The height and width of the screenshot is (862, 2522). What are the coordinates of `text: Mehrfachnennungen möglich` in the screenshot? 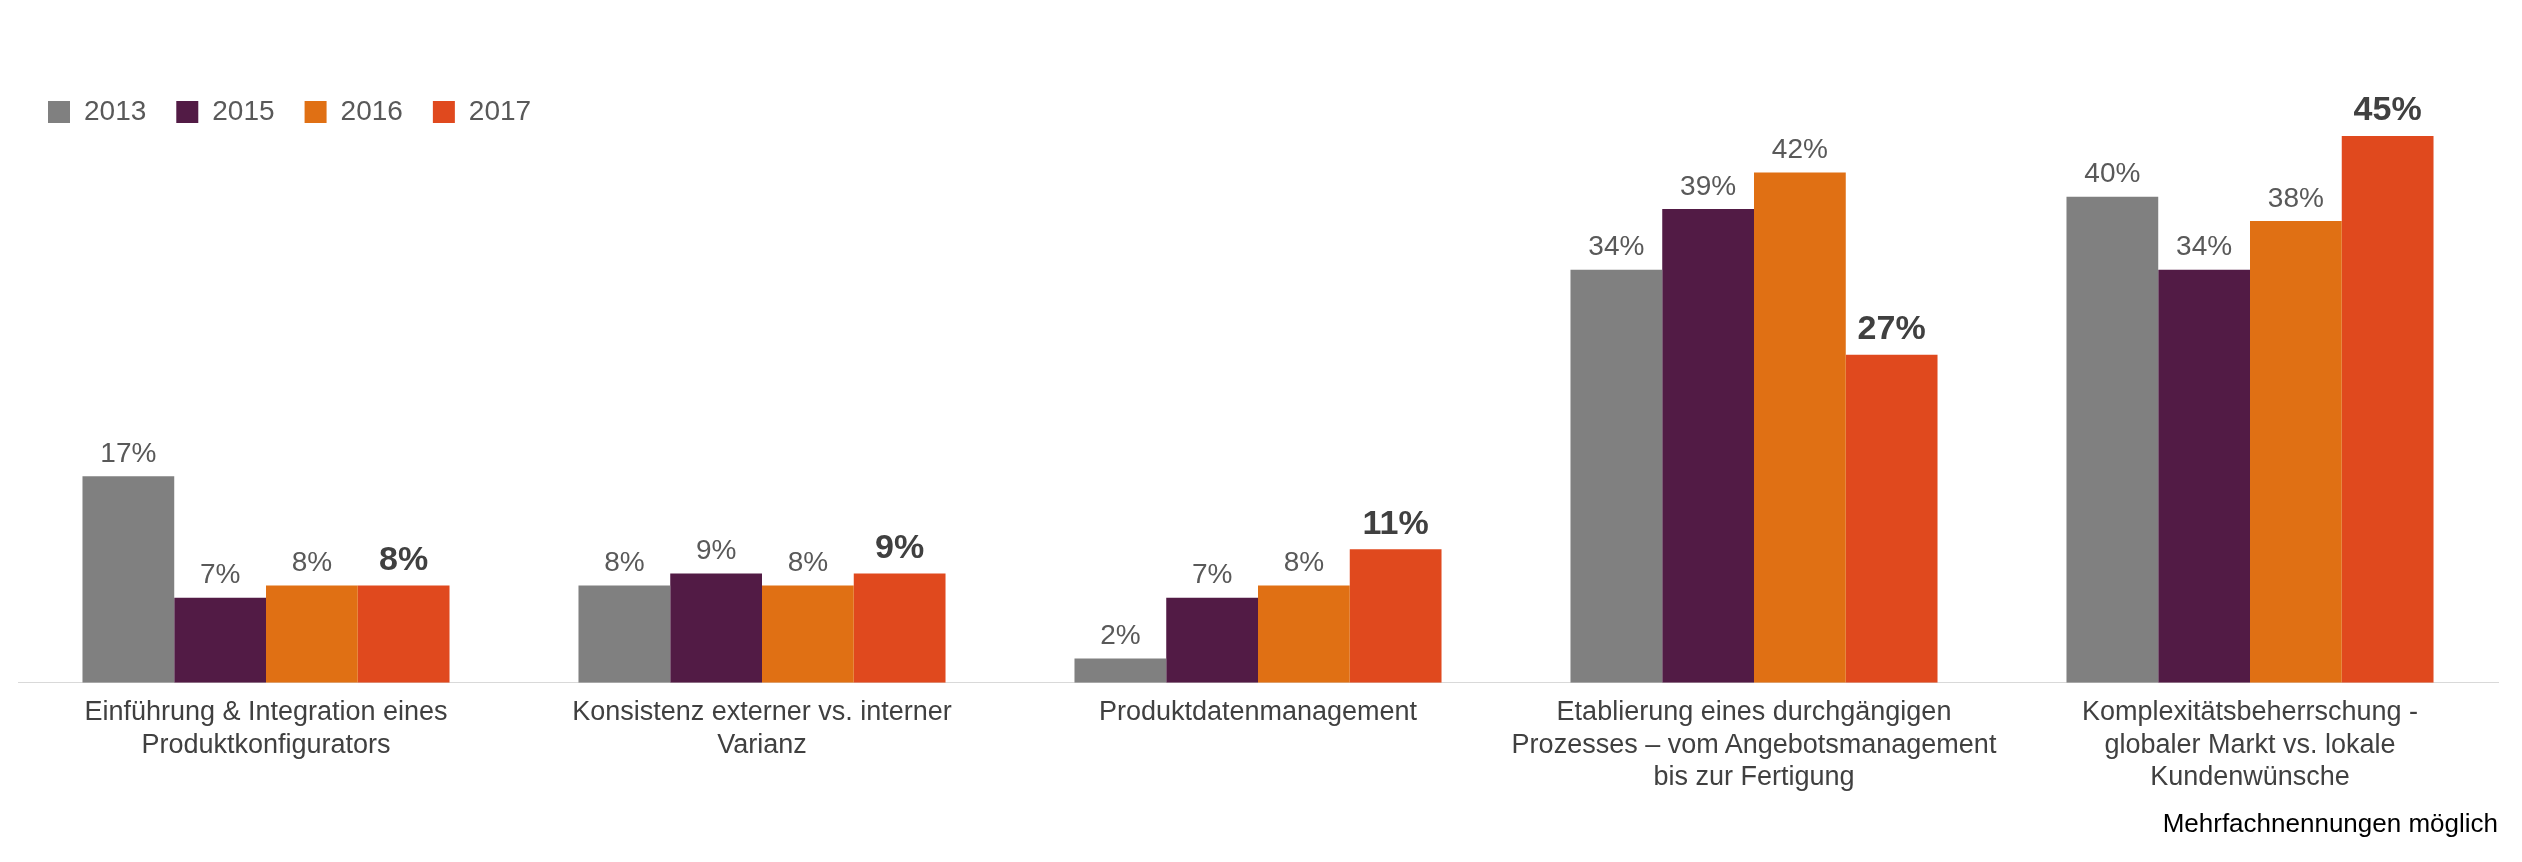 It's located at (2330, 823).